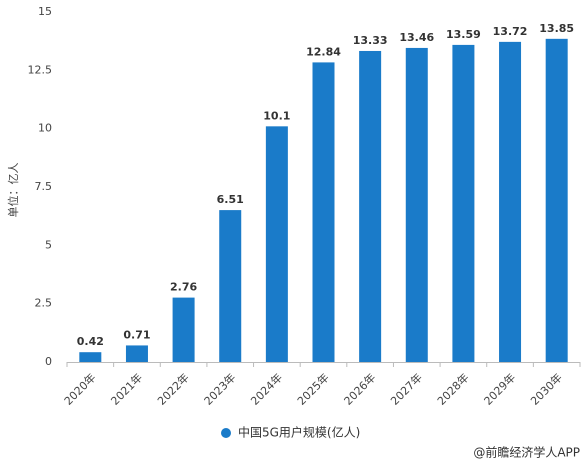  Describe the element at coordinates (545, 388) in the screenshot. I see `x-tick-label: 2030年` at that location.